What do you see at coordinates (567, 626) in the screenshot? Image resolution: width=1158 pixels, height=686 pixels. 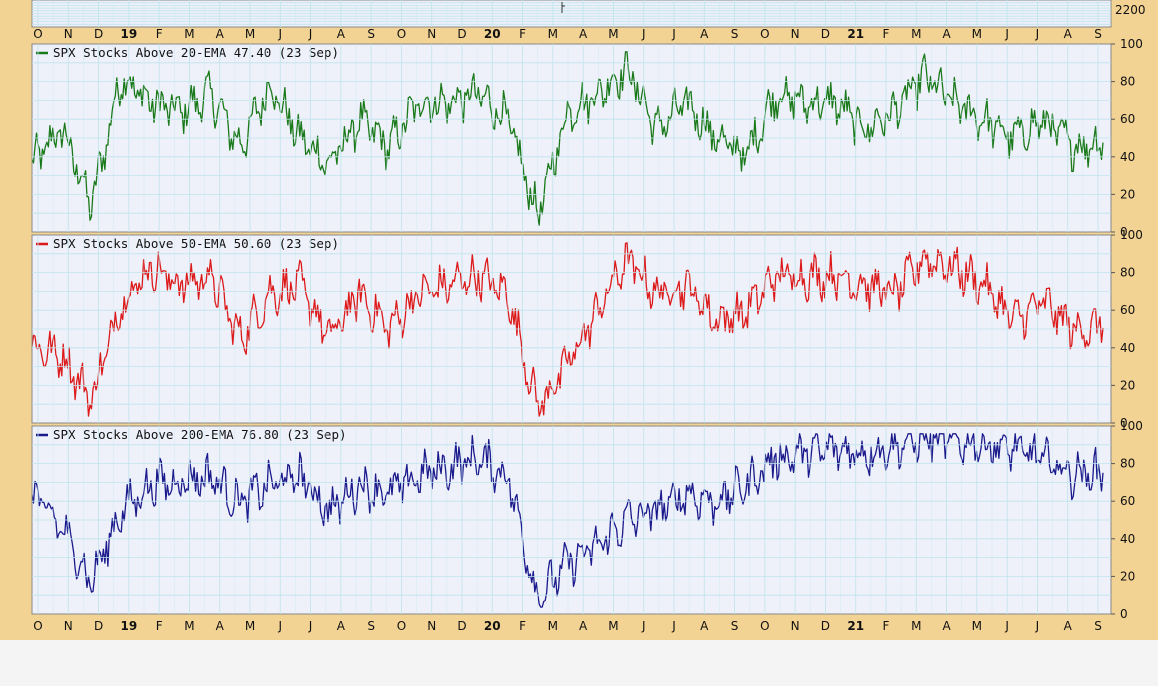 I see `x-axis-bottom: O N D 19 F M A M J J A S O N D 20 F M A M J J A S O N D 21 F M A M J J A S` at bounding box center [567, 626].